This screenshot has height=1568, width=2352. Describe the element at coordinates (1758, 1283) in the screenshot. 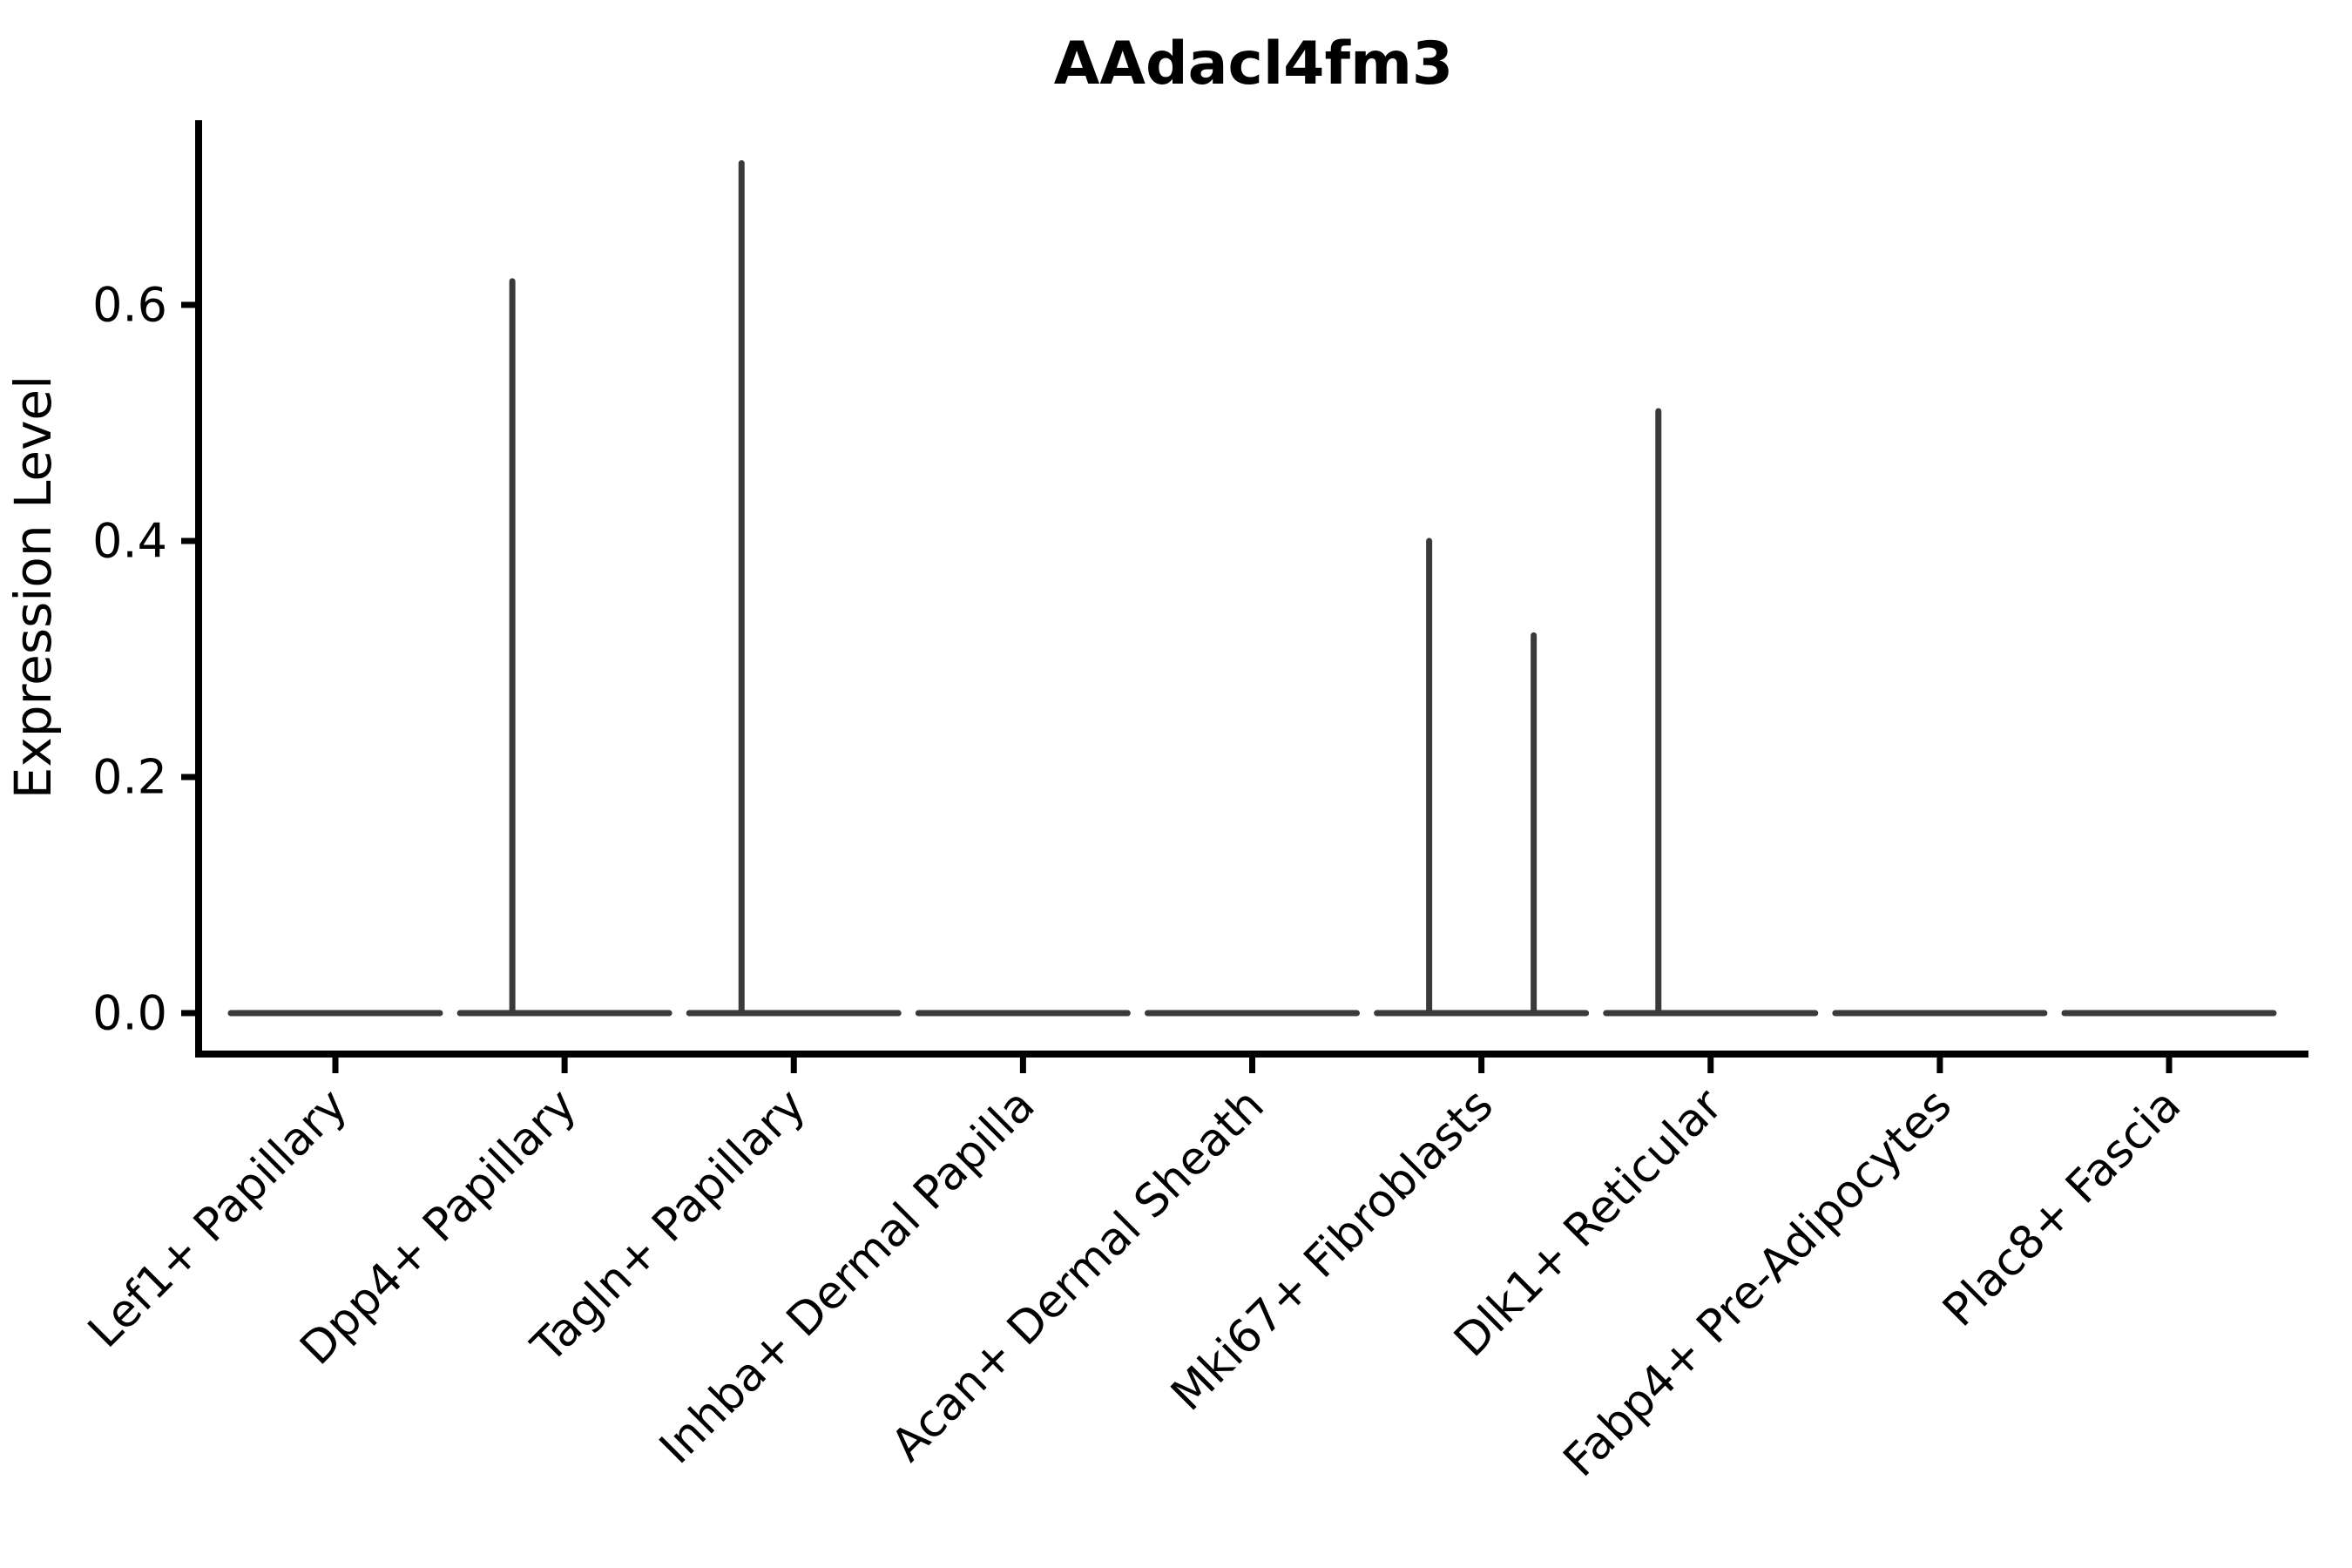

I see `x-tick-label: Fabp4+ Pre-Adipocytes` at that location.